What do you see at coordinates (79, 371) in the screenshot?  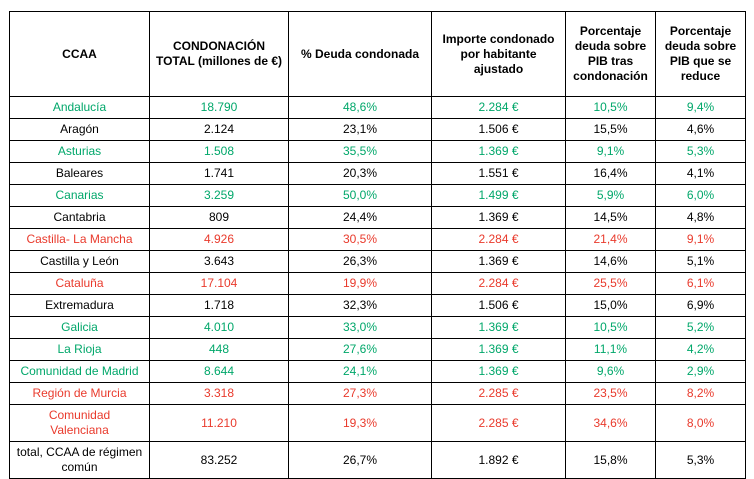 I see `cell-ccaa: Comunidad de Madrid` at bounding box center [79, 371].